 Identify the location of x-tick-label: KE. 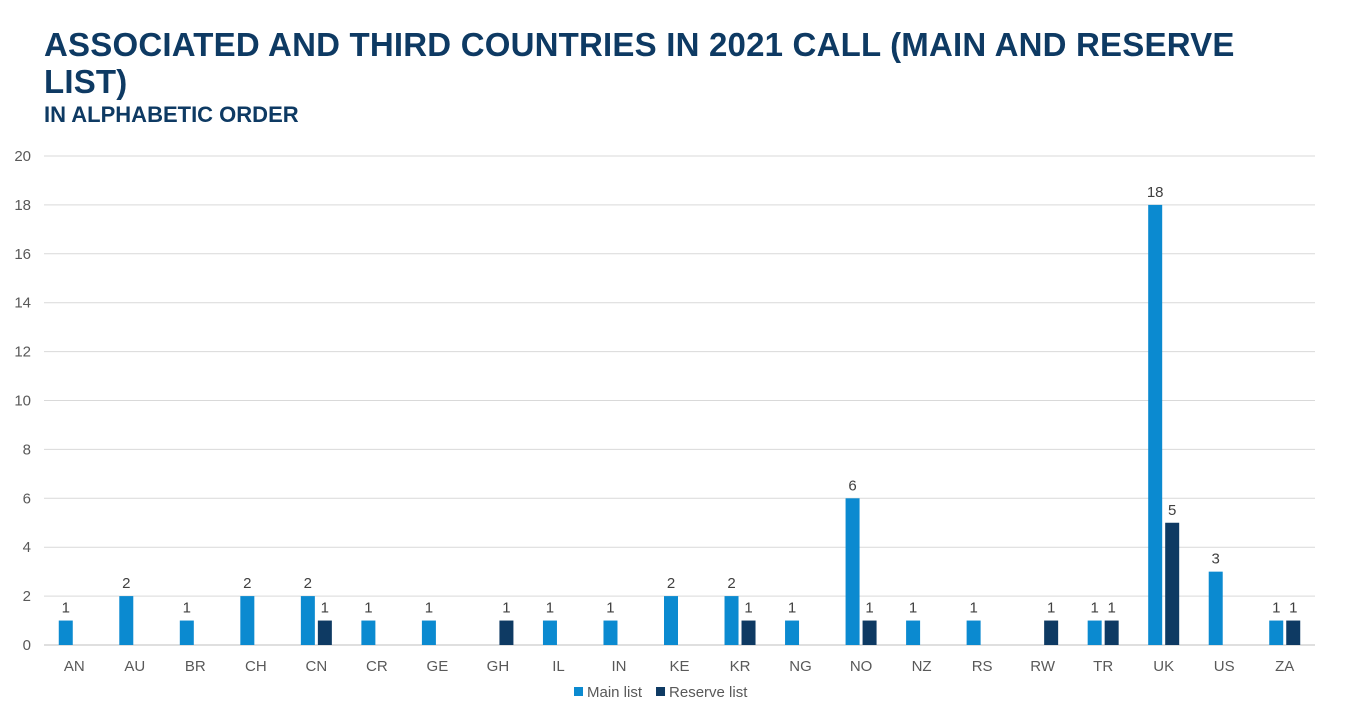
(679, 666).